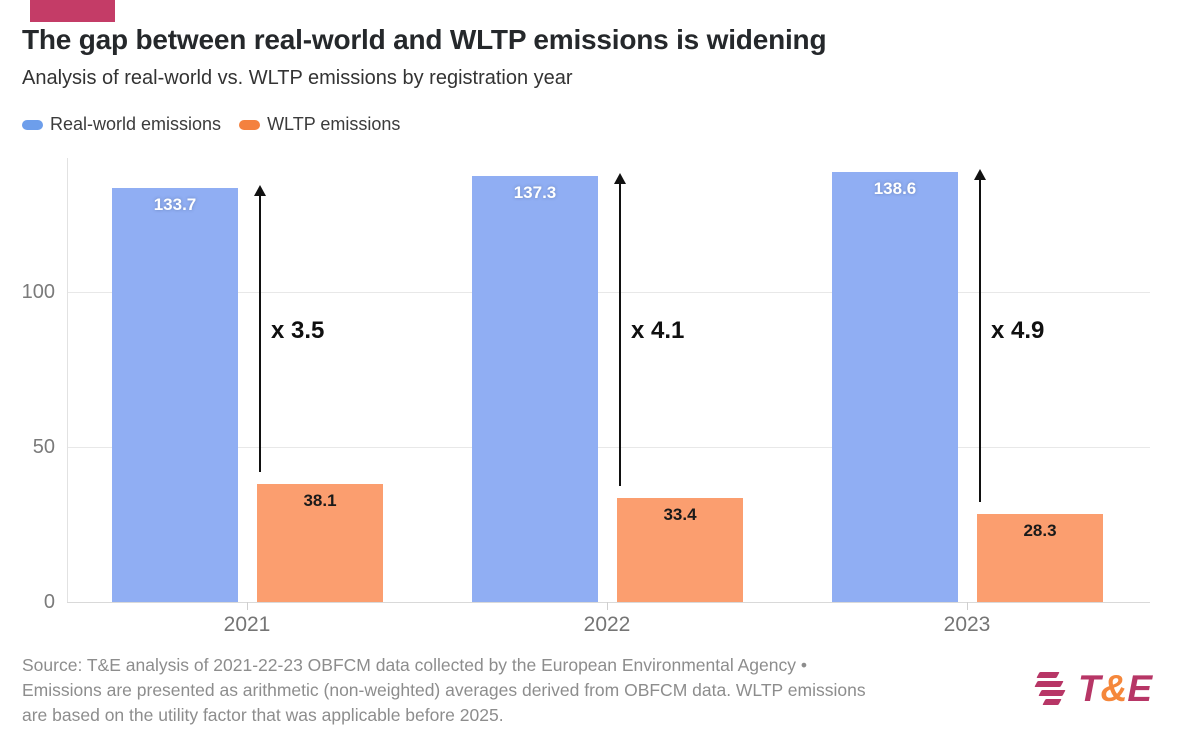 Image resolution: width=1200 pixels, height=744 pixels. I want to click on gap-arrow-head-icon-2021, so click(260, 190).